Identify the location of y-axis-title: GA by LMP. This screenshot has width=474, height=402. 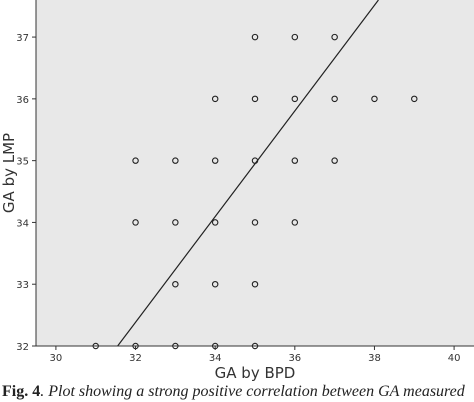
(9, 173).